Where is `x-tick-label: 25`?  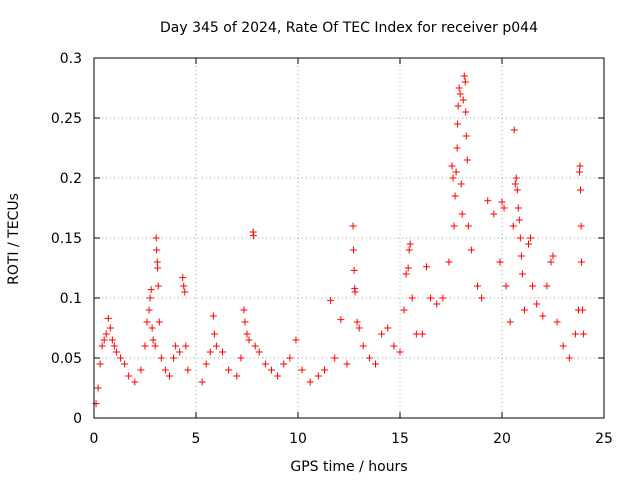 x-tick-label: 25 is located at coordinates (604, 439).